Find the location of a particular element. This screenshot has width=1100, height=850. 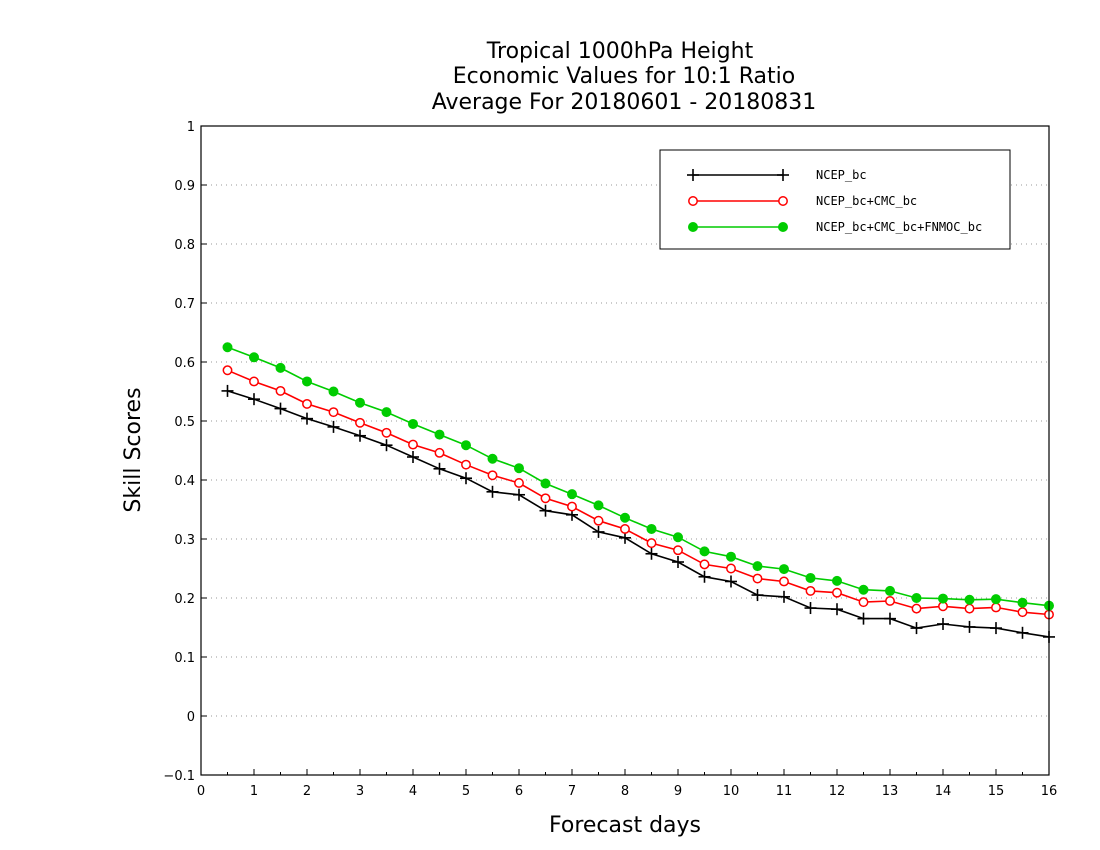

x-tick-label: 4 is located at coordinates (413, 791).